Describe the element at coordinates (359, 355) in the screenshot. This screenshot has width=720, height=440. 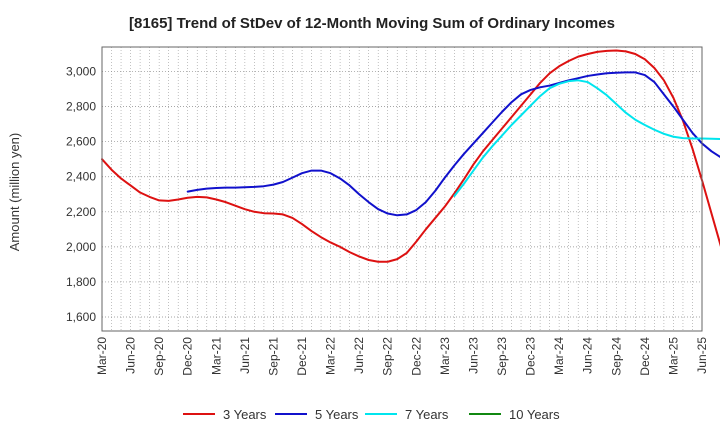
I see `x-tick-label: Jun-22` at that location.